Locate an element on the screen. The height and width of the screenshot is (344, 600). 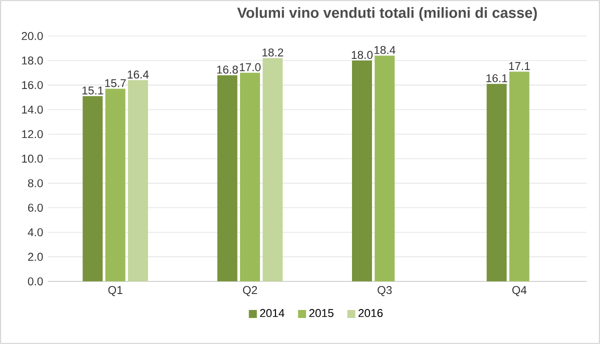
data-label: 15.7 is located at coordinates (115, 83).